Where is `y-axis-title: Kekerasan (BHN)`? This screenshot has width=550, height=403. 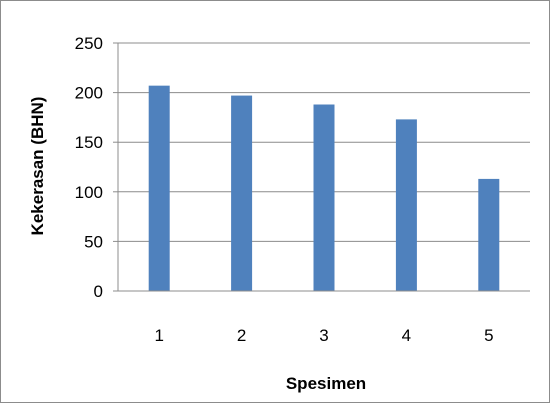 y-axis-title: Kekerasan (BHN) is located at coordinates (37, 166).